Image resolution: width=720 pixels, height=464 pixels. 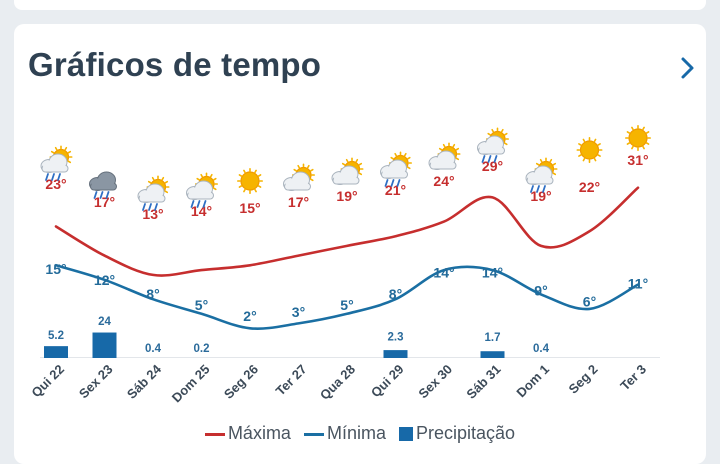 I want to click on max-temp-label: 23°, so click(x=55, y=184).